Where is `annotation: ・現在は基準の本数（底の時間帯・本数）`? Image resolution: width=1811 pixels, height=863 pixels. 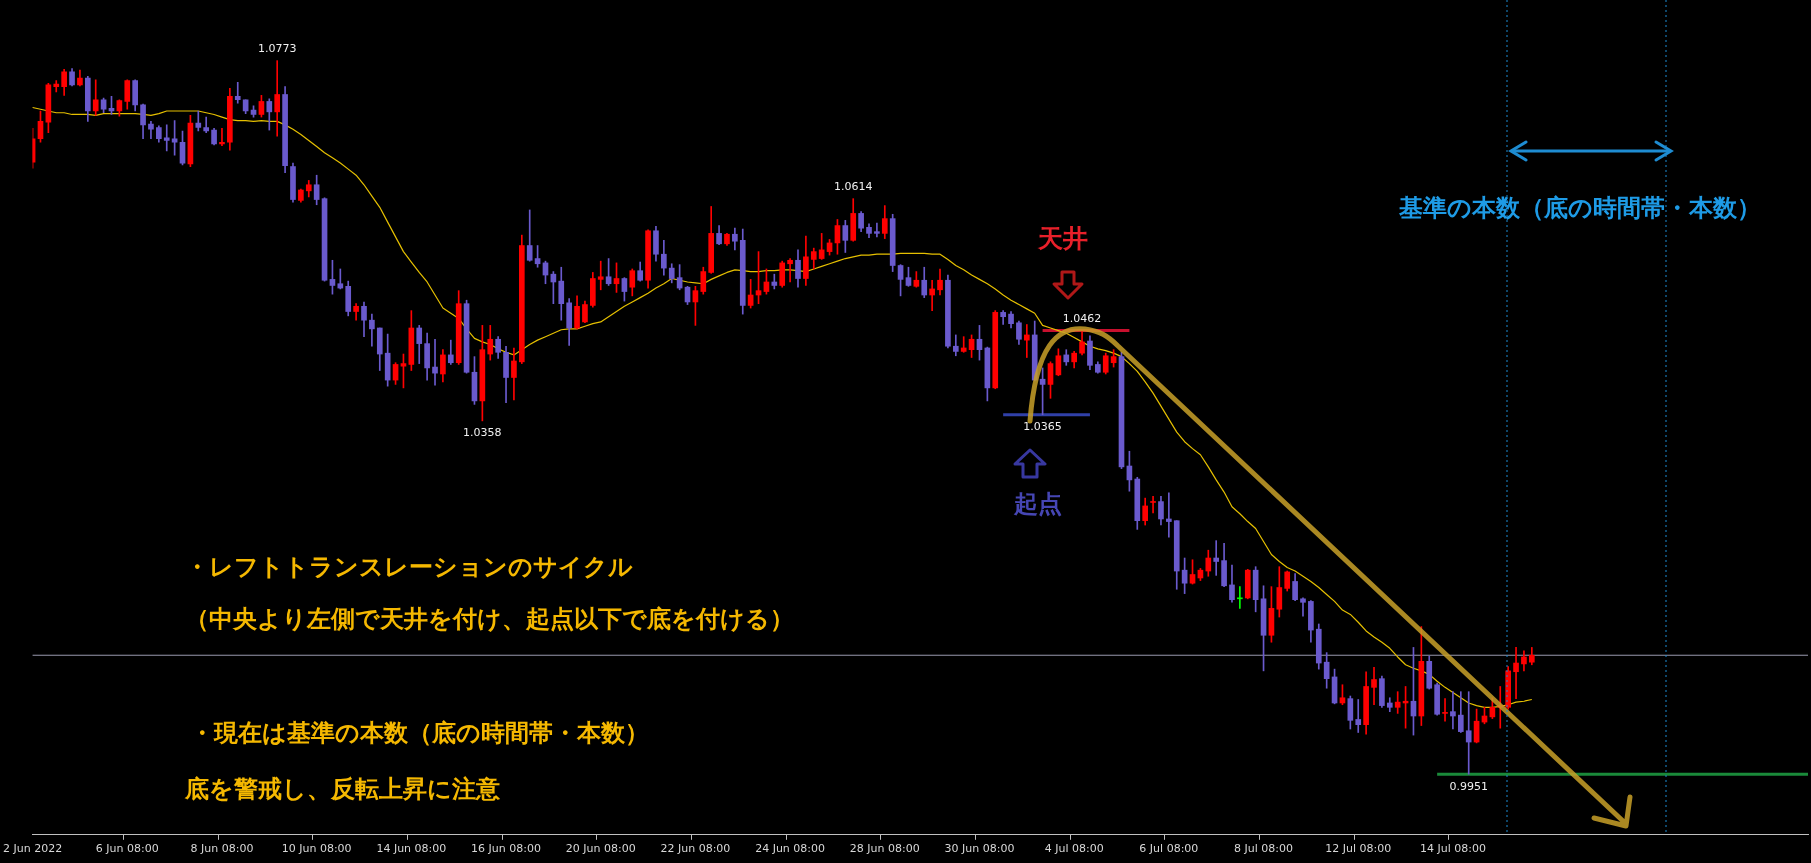
annotation: ・現在は基準の本数（底の時間帯・本数） is located at coordinates (419, 733).